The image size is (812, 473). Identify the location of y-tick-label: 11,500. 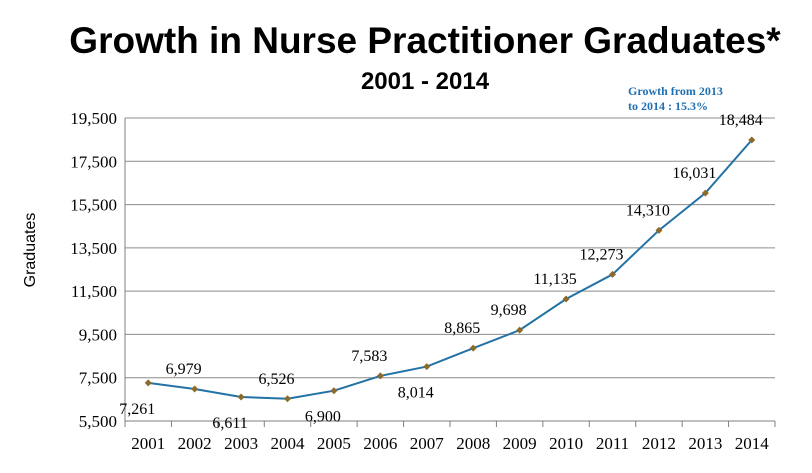
(94, 291).